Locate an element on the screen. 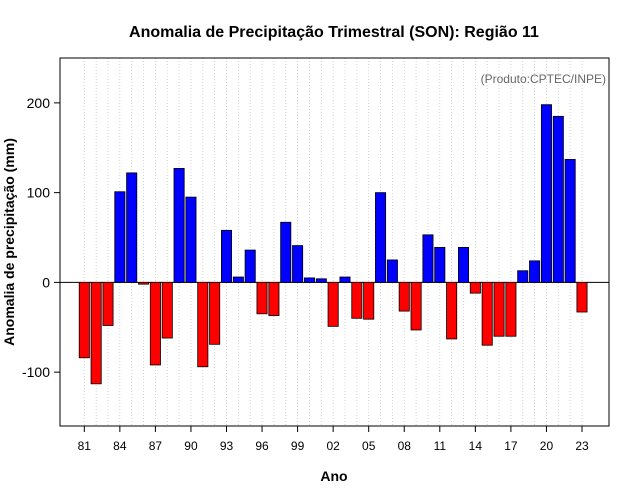  bar-1998 is located at coordinates (286, 252).